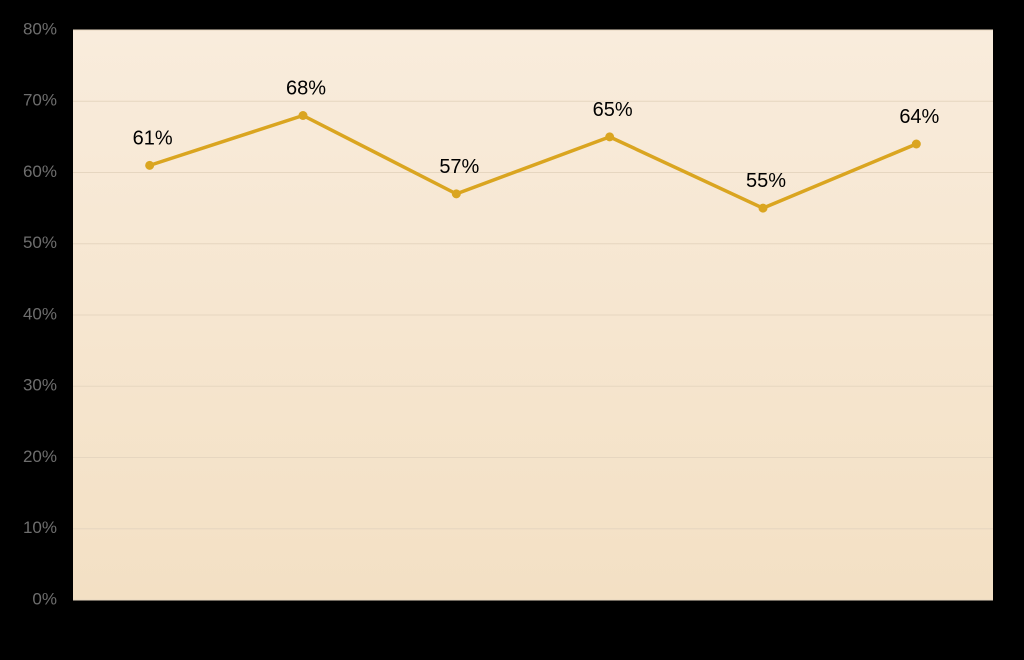 This screenshot has width=1024, height=660. Describe the element at coordinates (44, 598) in the screenshot. I see `y-tick-label: 0%` at that location.